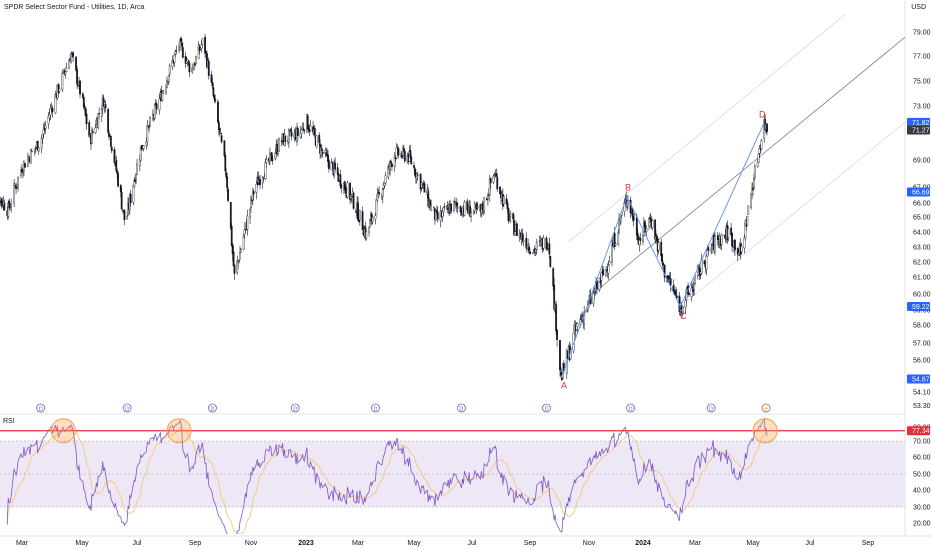  I want to click on price-tick-label: 75.00, so click(922, 82).